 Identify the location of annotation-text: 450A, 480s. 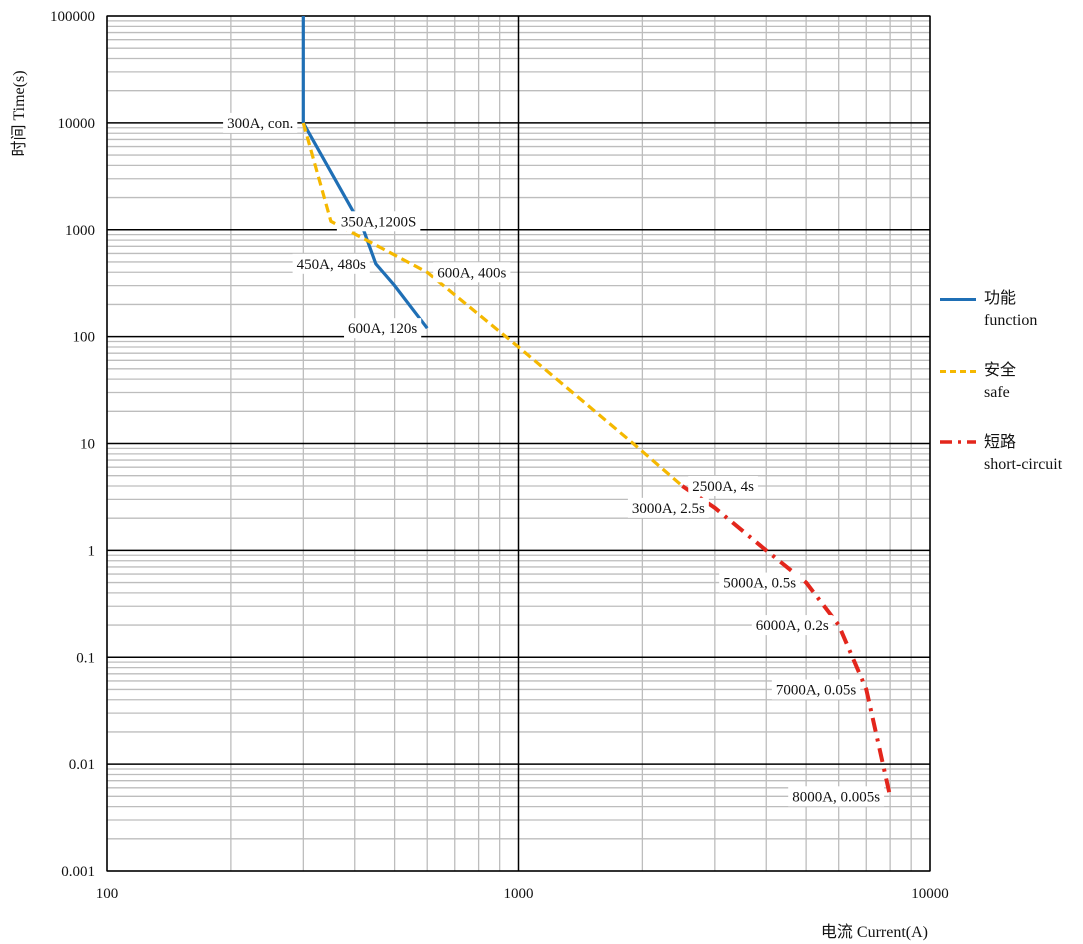
(331, 265).